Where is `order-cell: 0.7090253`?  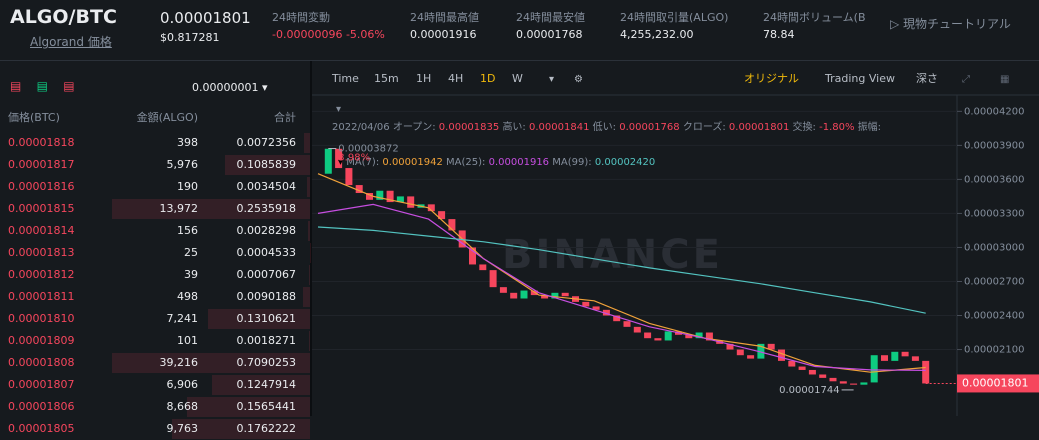
order-cell: 0.7090253 is located at coordinates (267, 363).